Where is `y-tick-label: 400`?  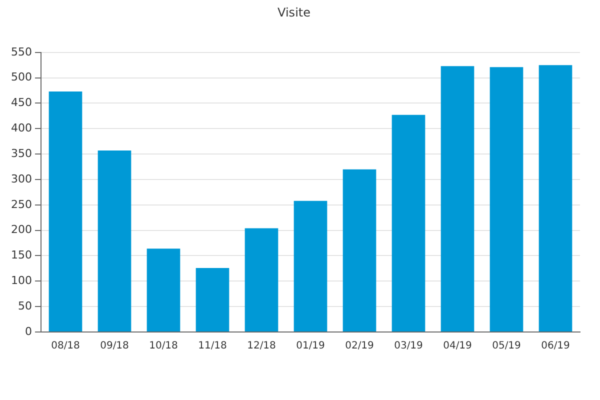
y-tick-label: 400 is located at coordinates (21, 128).